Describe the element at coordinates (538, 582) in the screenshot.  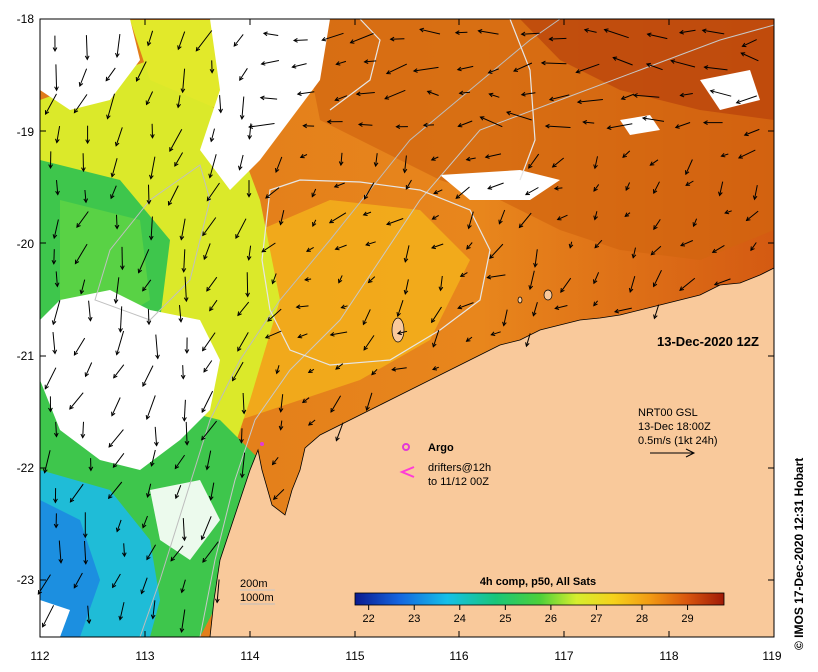
I see `colorbar-title: 4h comp, p50, All Sats` at that location.